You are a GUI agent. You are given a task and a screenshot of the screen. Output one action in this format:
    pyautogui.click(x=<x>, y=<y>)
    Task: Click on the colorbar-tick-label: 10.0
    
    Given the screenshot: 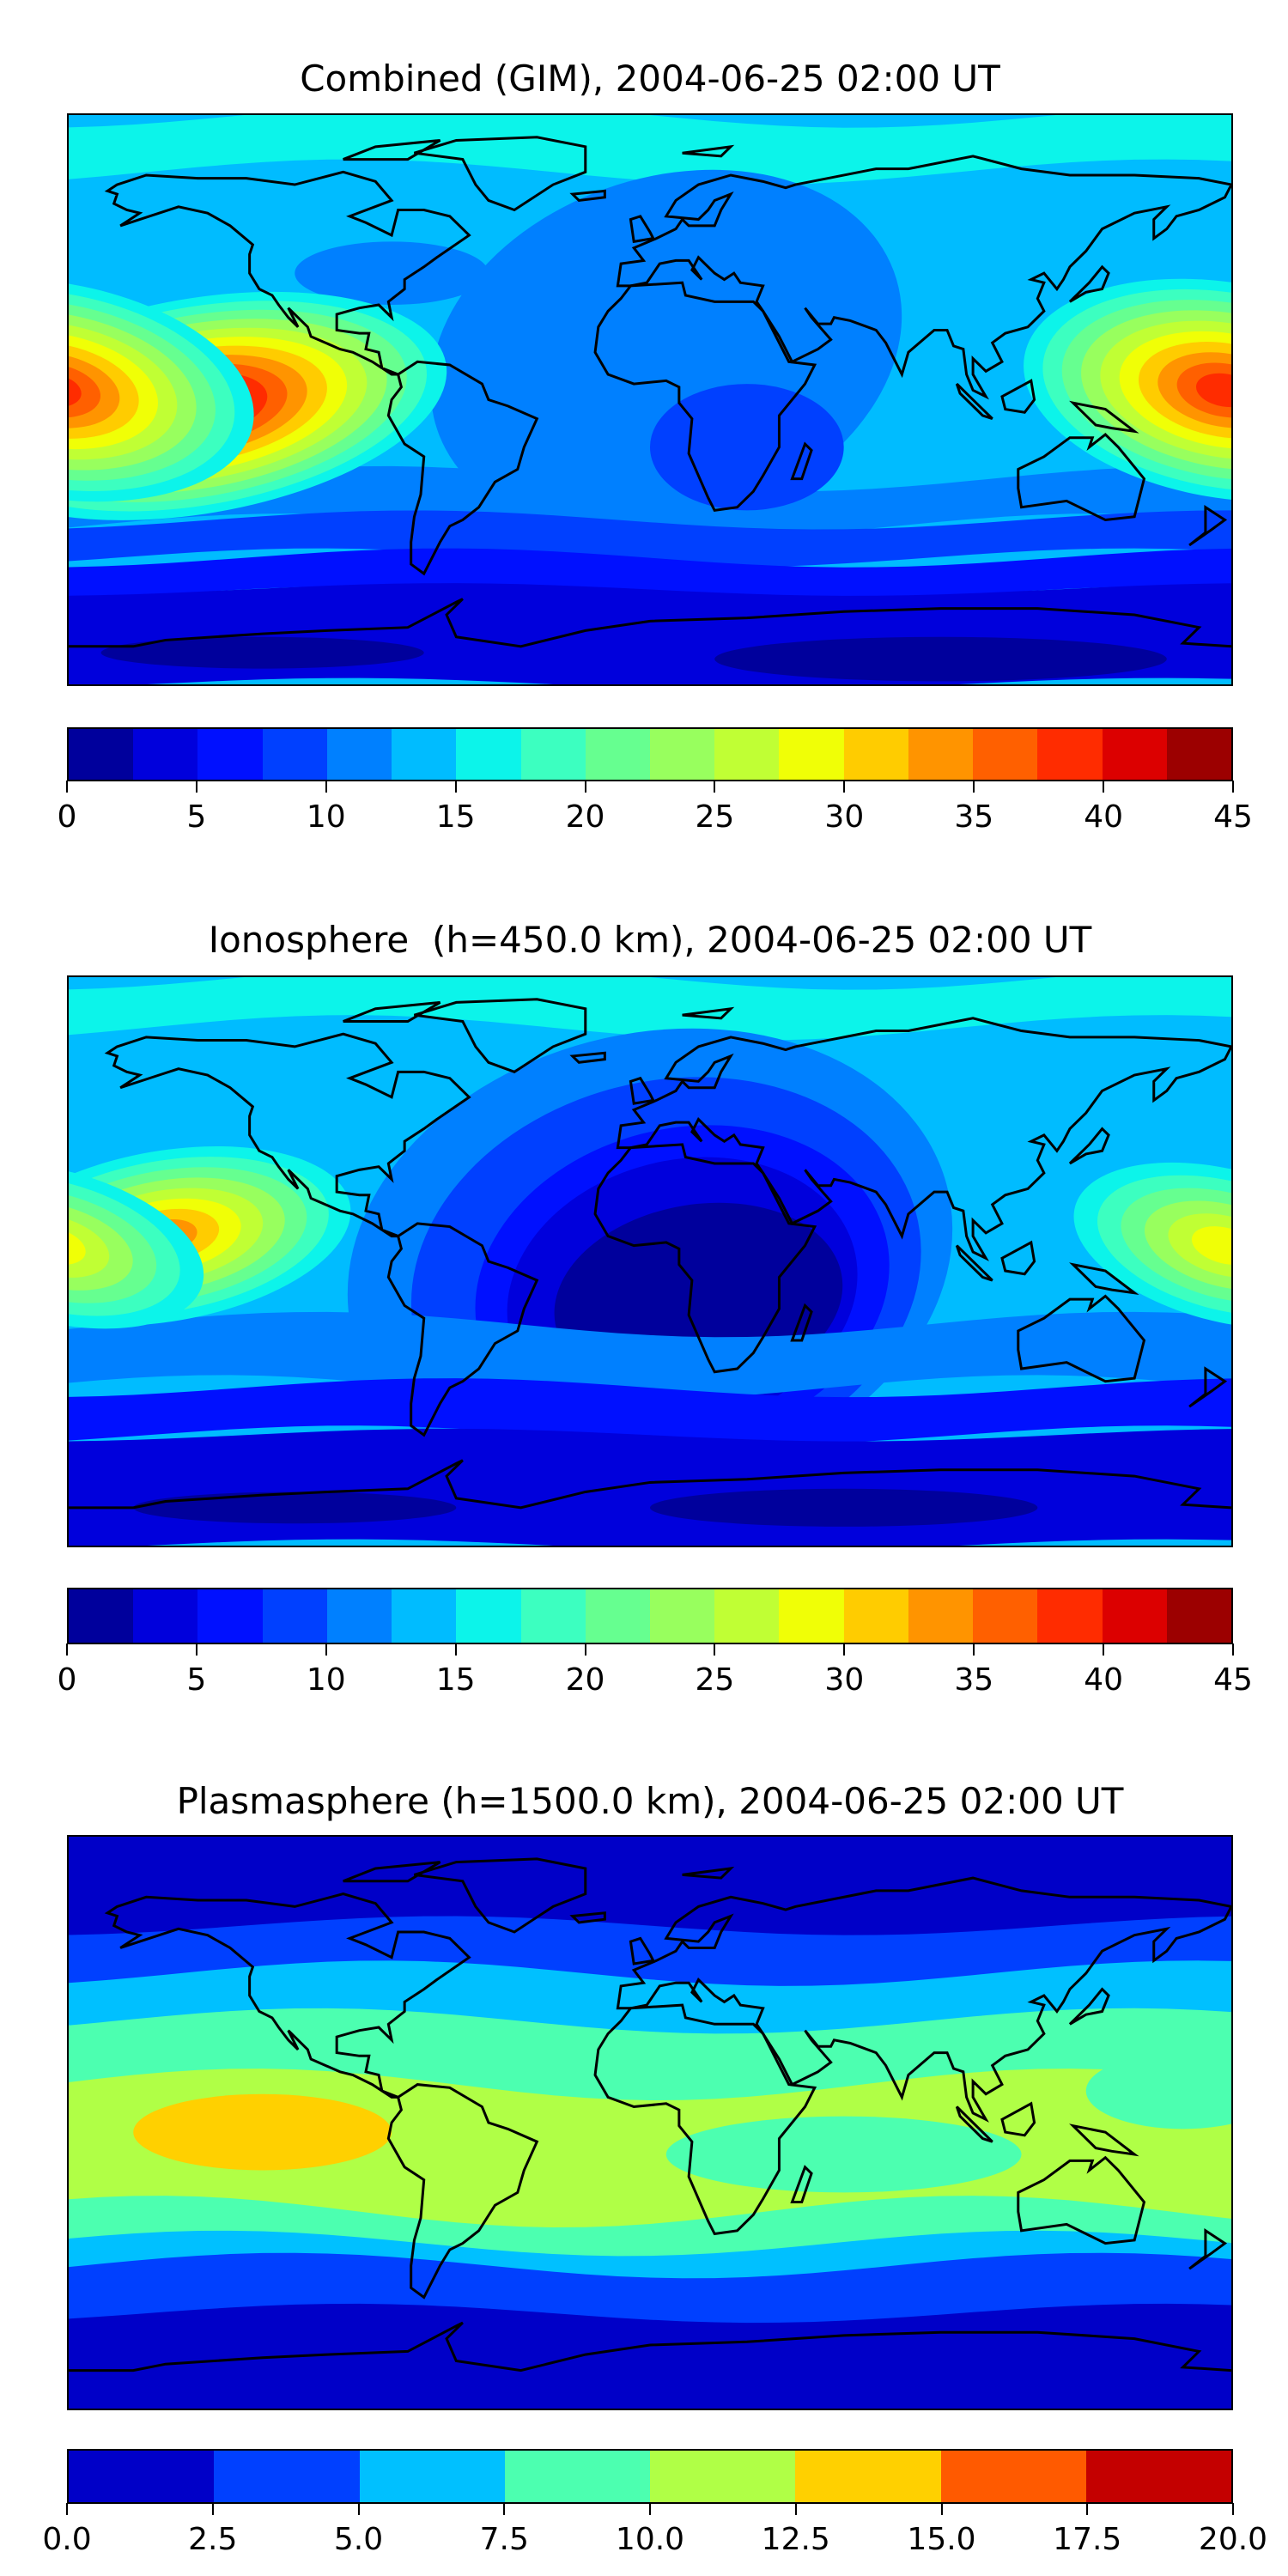 What is the action you would take?
    pyautogui.click(x=650, y=2539)
    